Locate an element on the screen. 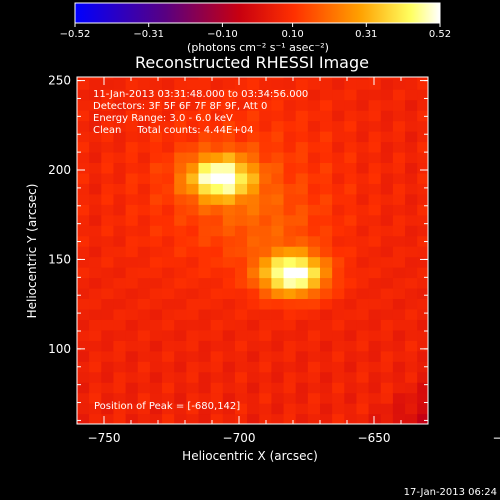 This screenshot has width=500, height=500. chart-title: Reconstructed RHESSI Image is located at coordinates (252, 62).